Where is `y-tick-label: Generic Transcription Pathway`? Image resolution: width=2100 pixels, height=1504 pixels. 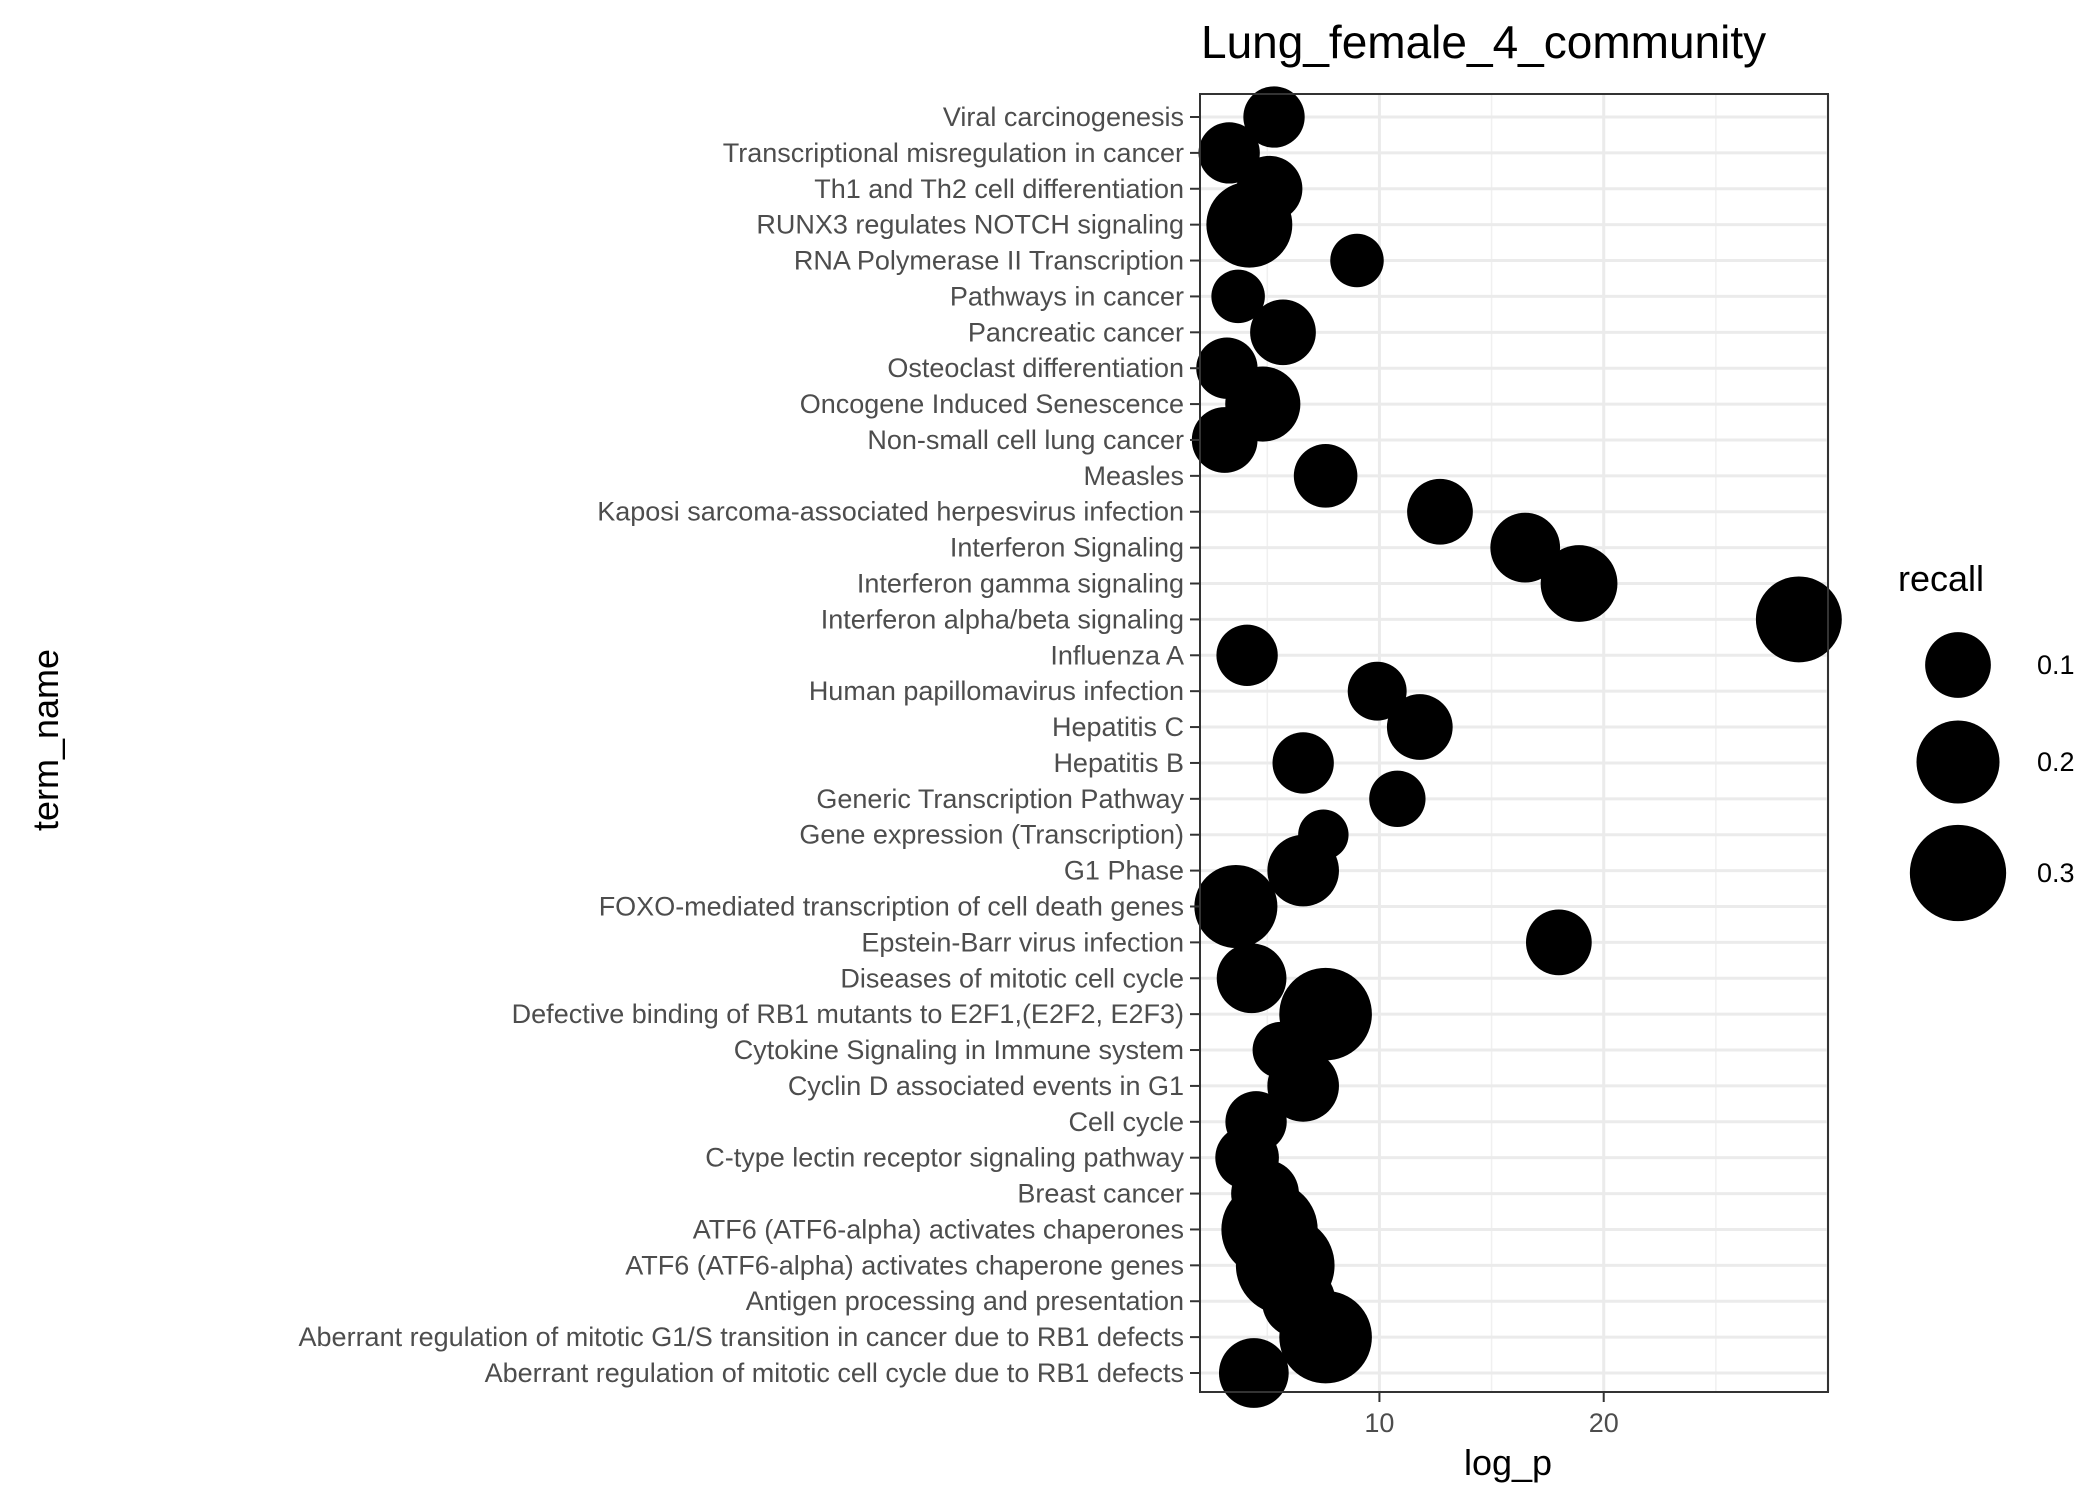 y-tick-label: Generic Transcription Pathway is located at coordinates (1000, 799).